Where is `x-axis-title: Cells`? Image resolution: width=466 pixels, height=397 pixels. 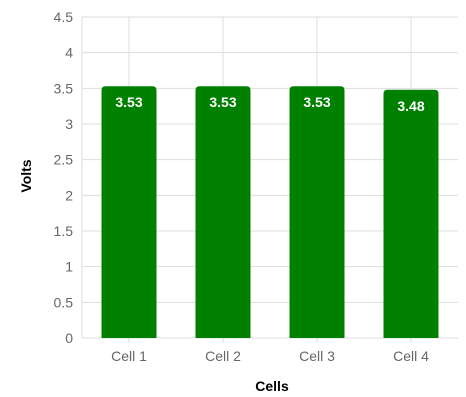 x-axis-title: Cells is located at coordinates (272, 386).